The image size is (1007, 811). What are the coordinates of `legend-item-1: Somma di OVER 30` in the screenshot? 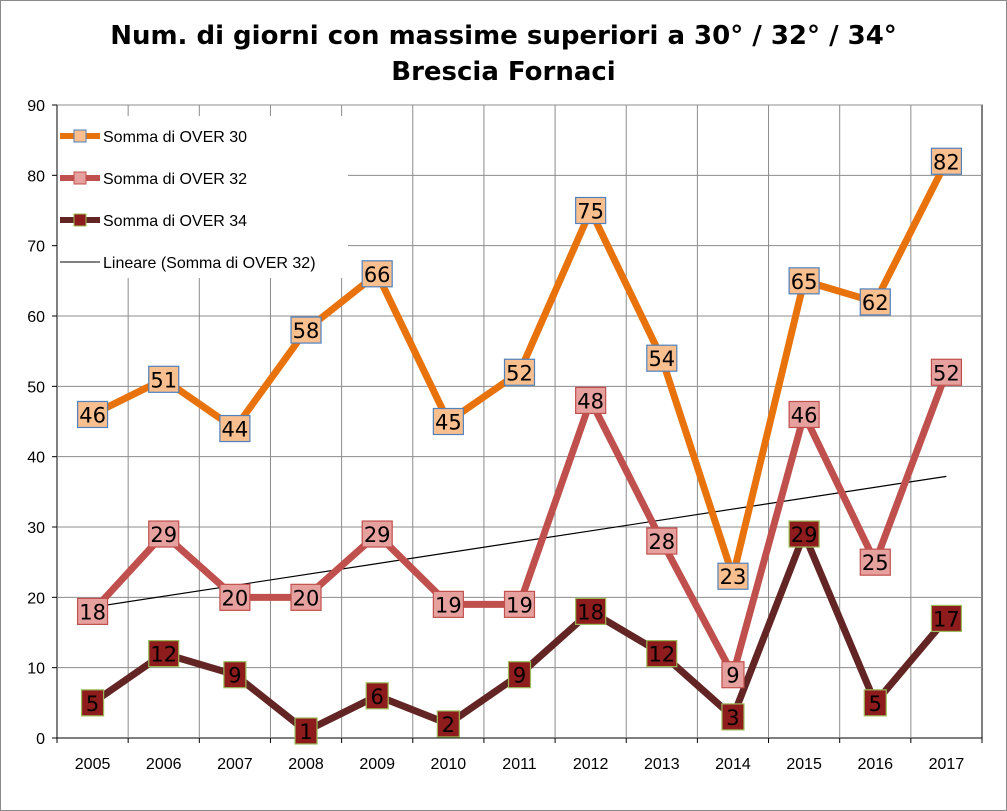 It's located at (153, 137).